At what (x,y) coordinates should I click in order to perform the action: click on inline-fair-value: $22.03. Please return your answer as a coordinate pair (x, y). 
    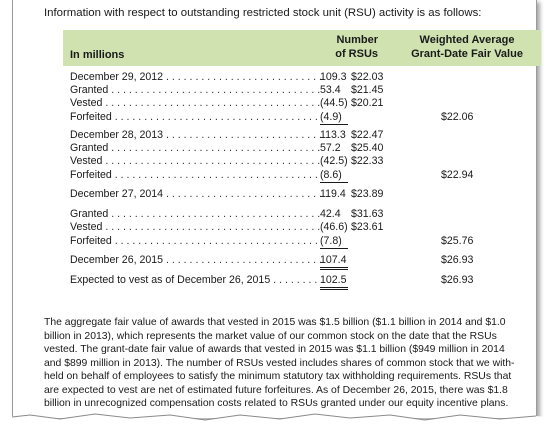
    Looking at the image, I should click on (367, 77).